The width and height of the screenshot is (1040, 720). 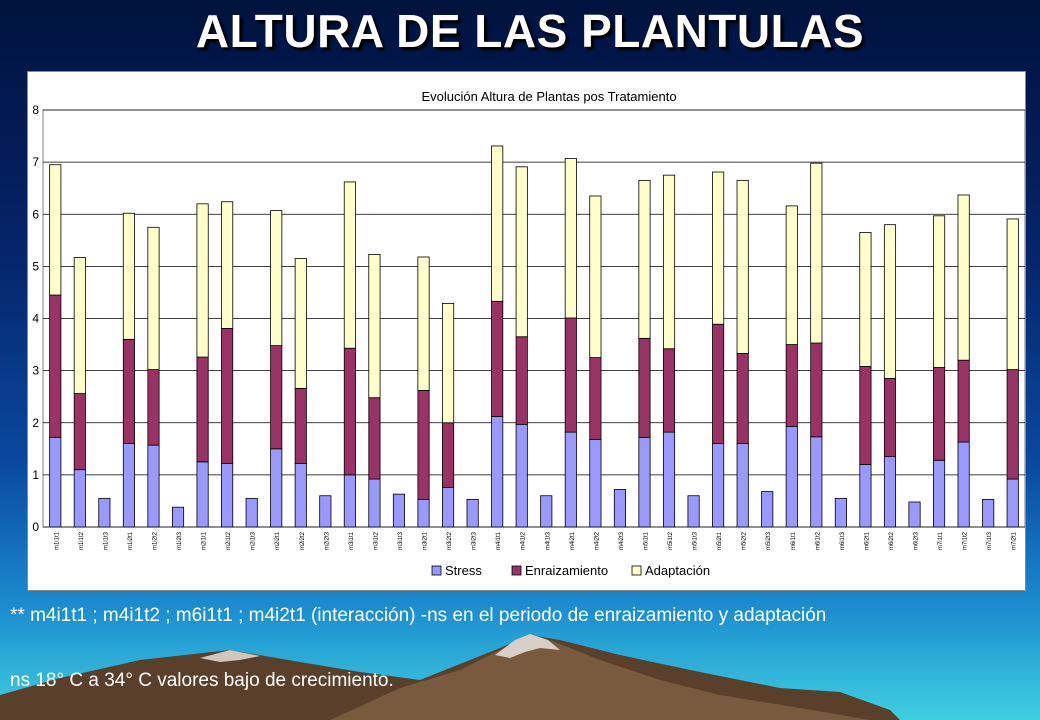 What do you see at coordinates (229, 540) in the screenshot?
I see `x-tick-label: m2i1t2` at bounding box center [229, 540].